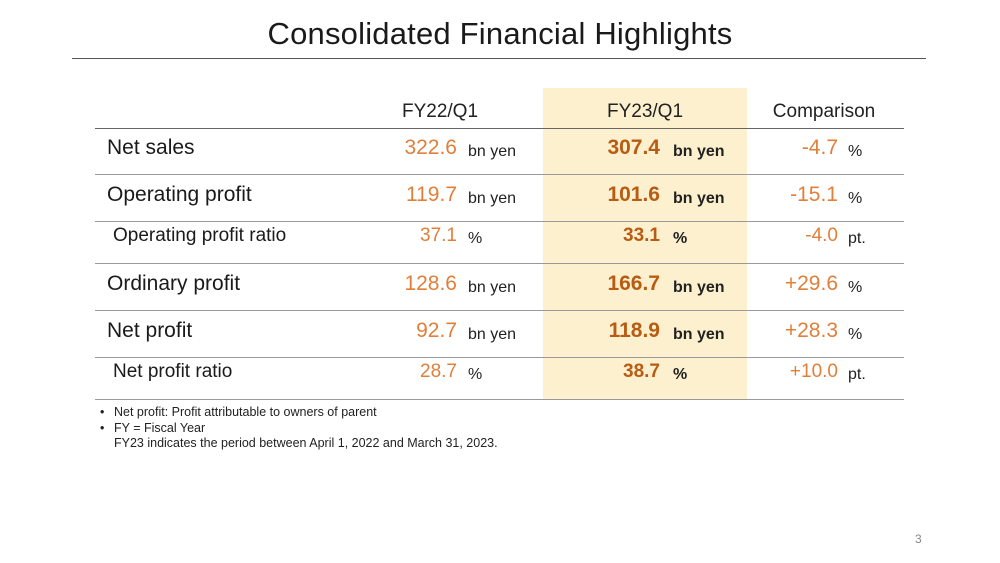  I want to click on fy22-value: 128.6, so click(430, 283).